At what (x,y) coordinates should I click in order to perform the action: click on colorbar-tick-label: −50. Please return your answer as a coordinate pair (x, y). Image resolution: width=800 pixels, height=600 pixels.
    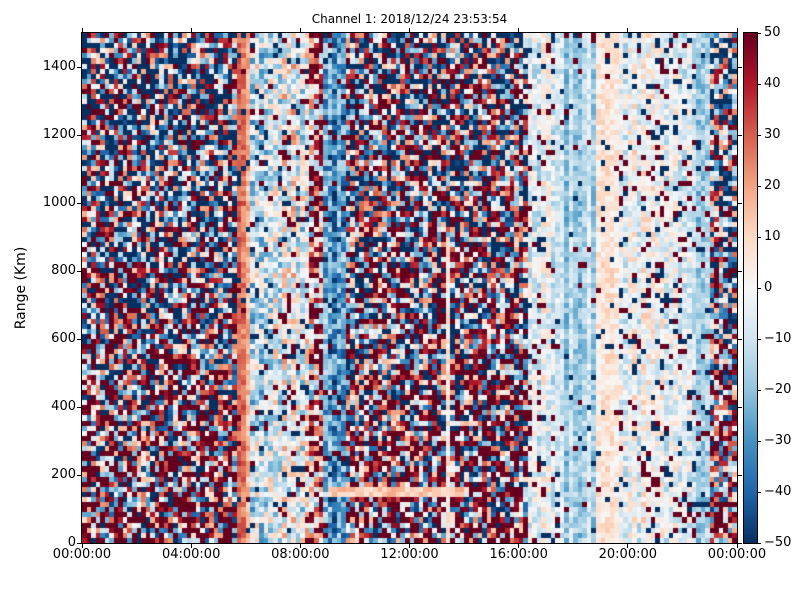
    Looking at the image, I should click on (778, 542).